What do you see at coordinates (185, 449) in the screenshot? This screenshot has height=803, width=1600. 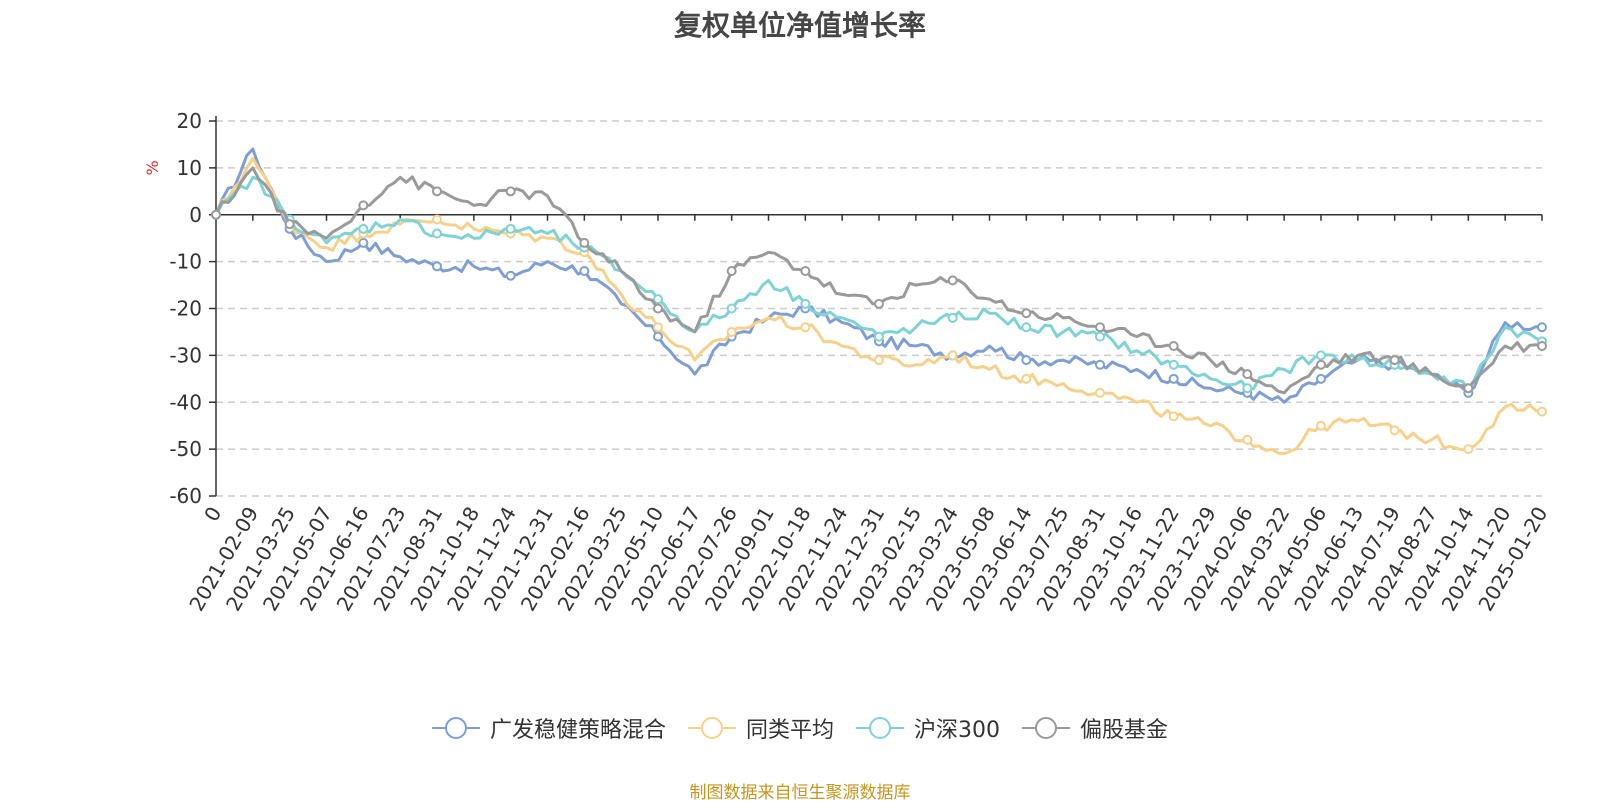 I see `y-tick-label: -50` at bounding box center [185, 449].